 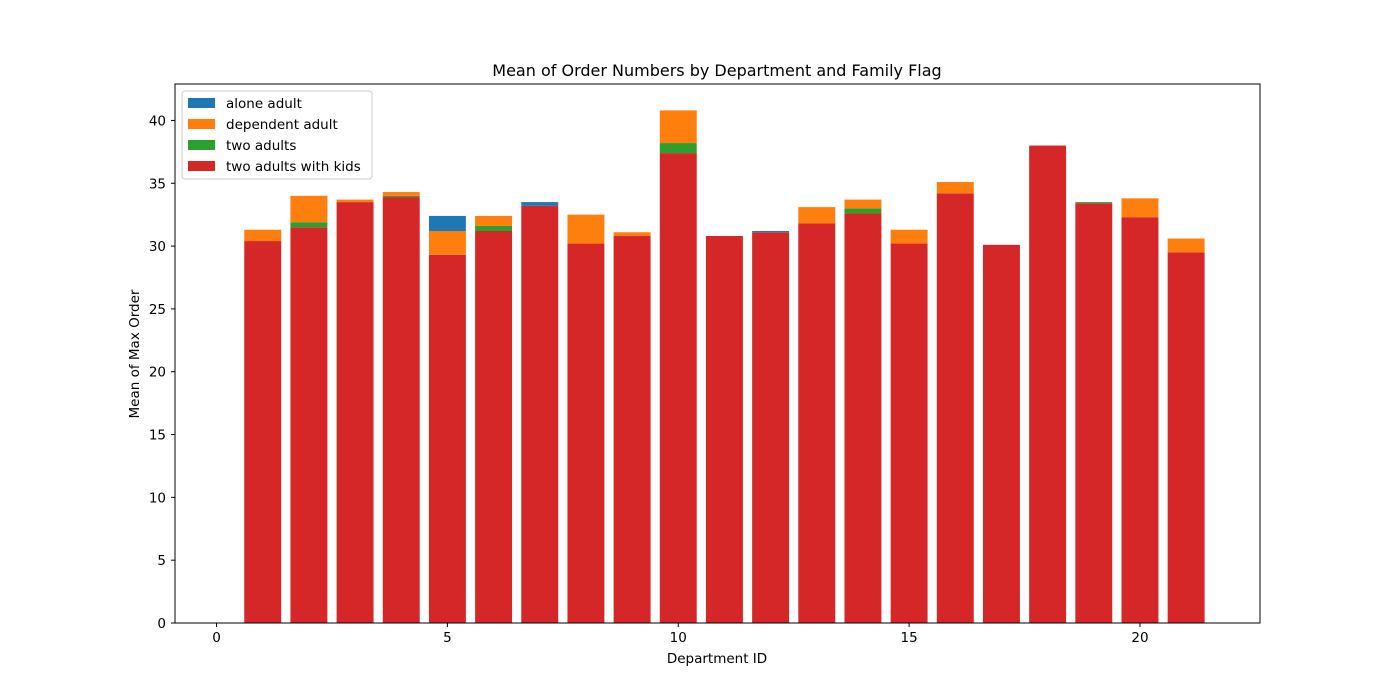 What do you see at coordinates (157, 436) in the screenshot?
I see `y-tick-label-15: 15` at bounding box center [157, 436].